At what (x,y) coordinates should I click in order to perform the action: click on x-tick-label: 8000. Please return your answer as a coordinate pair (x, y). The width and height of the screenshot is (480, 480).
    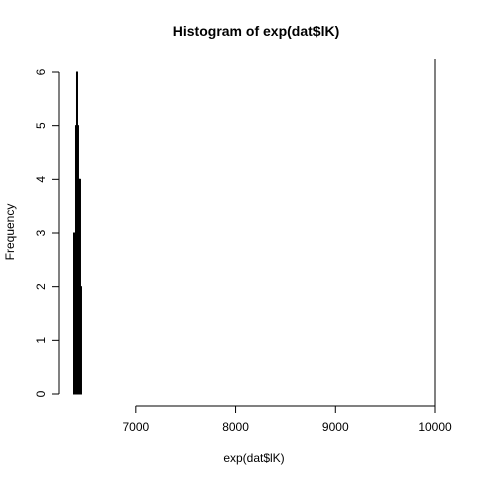
    Looking at the image, I should click on (235, 427).